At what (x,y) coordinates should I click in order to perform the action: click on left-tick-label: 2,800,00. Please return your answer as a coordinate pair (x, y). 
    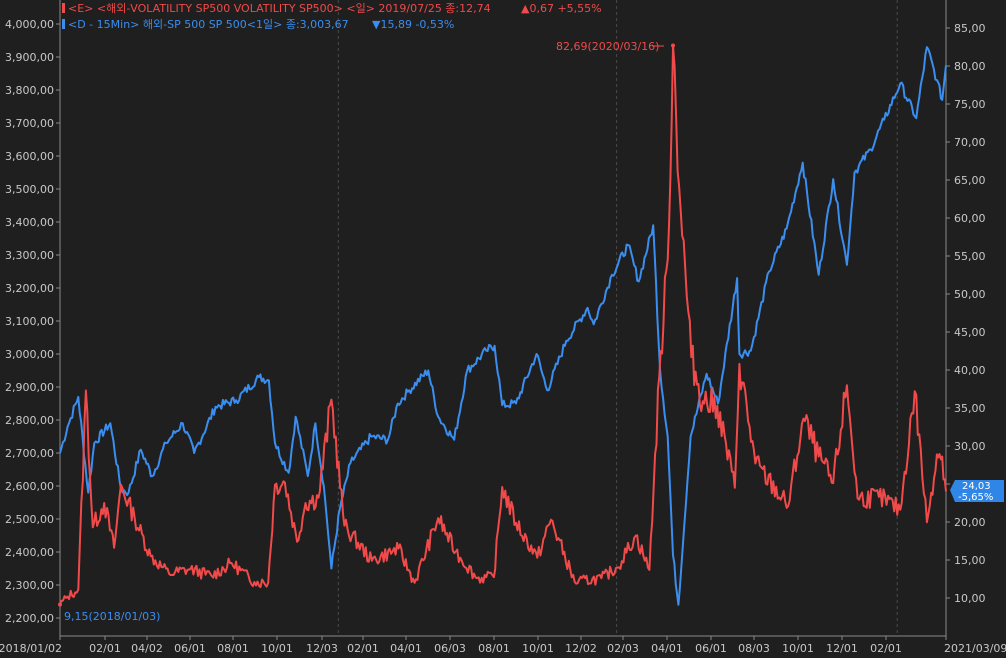
    Looking at the image, I should click on (29, 420).